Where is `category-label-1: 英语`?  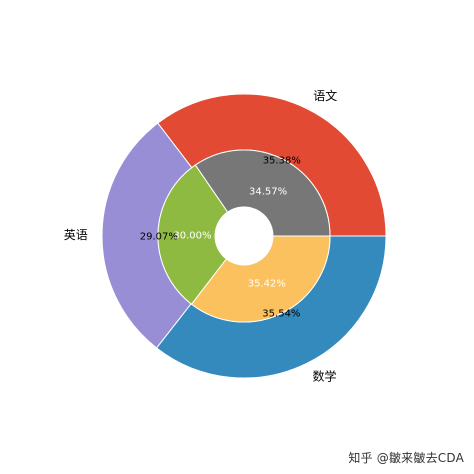
category-label-1: 英语 is located at coordinates (76, 235).